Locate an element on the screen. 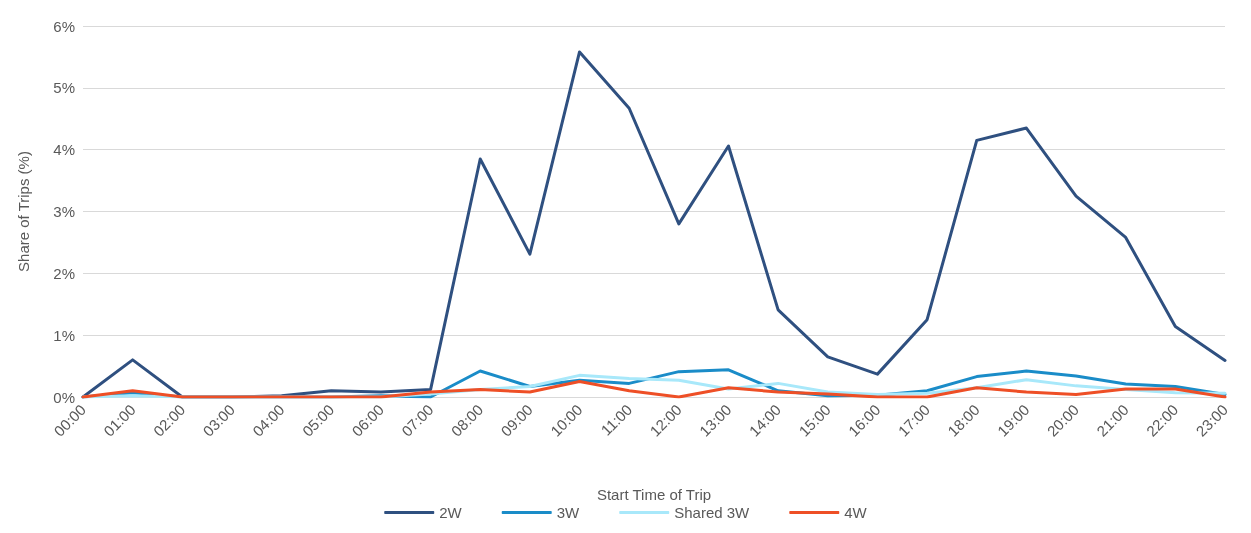 The width and height of the screenshot is (1251, 533). legend-label: 2W is located at coordinates (451, 512).